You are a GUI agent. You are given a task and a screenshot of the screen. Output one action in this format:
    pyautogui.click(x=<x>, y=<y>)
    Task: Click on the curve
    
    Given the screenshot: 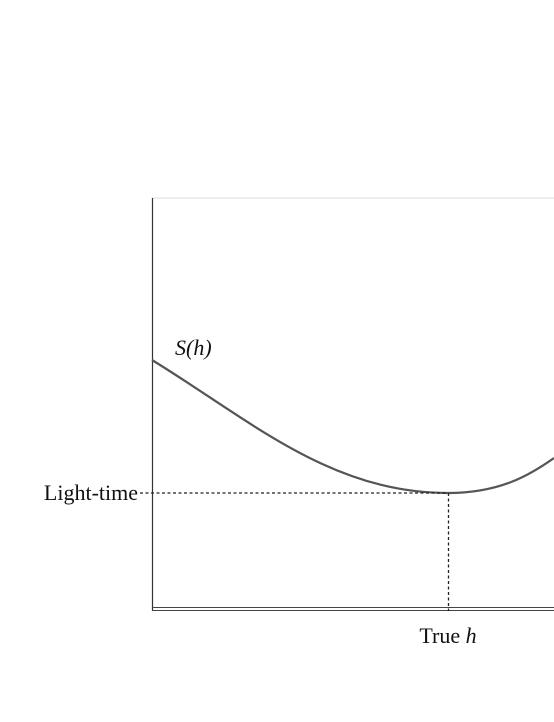 What is the action you would take?
    pyautogui.click(x=352, y=427)
    